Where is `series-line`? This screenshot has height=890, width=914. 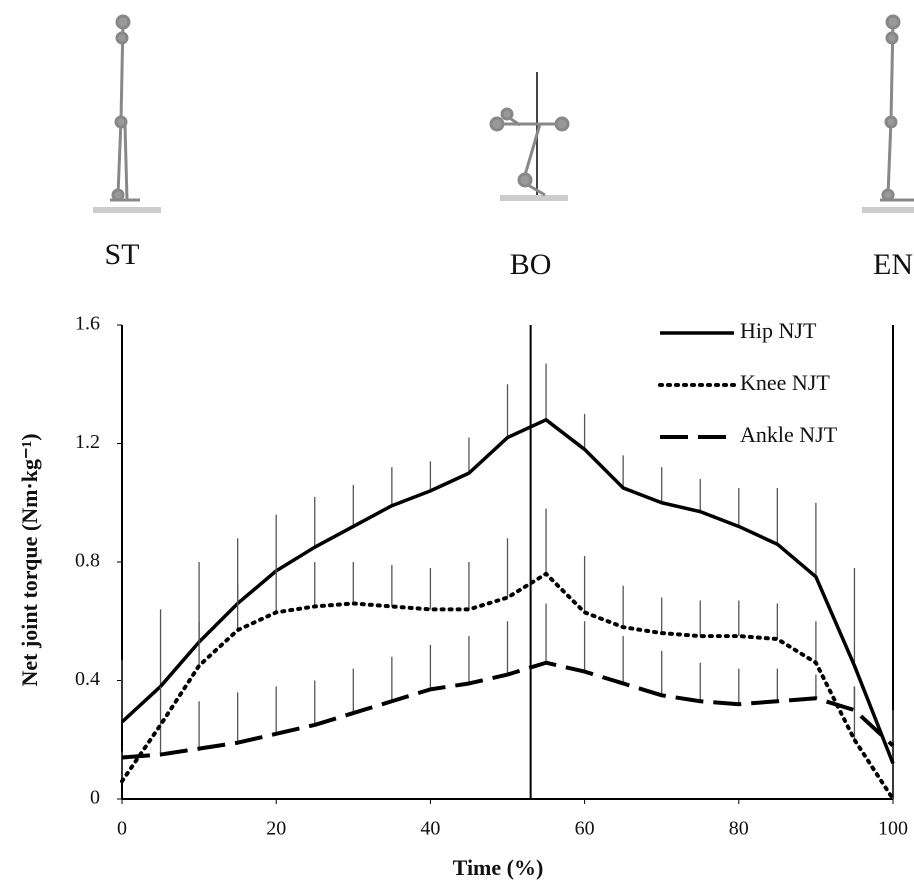 series-line is located at coordinates (508, 710).